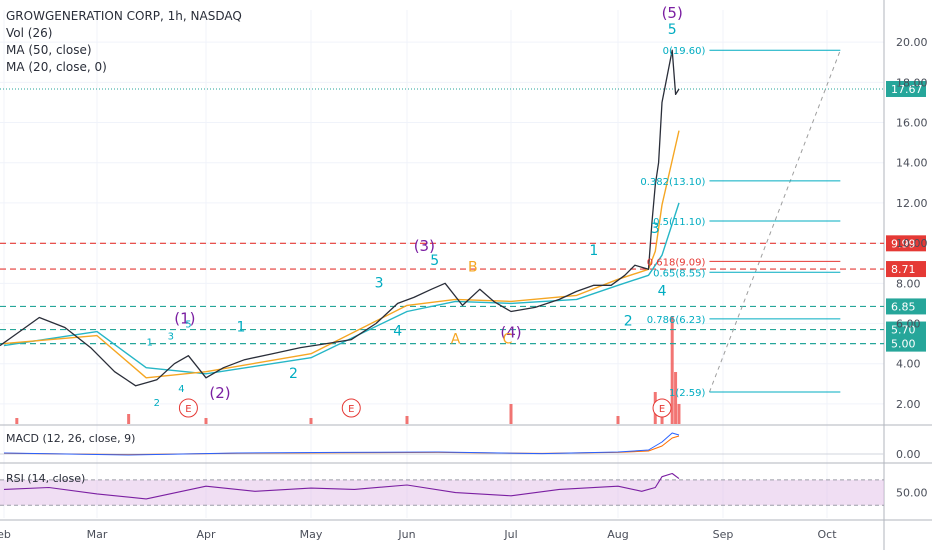 The image size is (932, 554). Describe the element at coordinates (912, 203) in the screenshot. I see `price-tick-label: 12.00` at that location.